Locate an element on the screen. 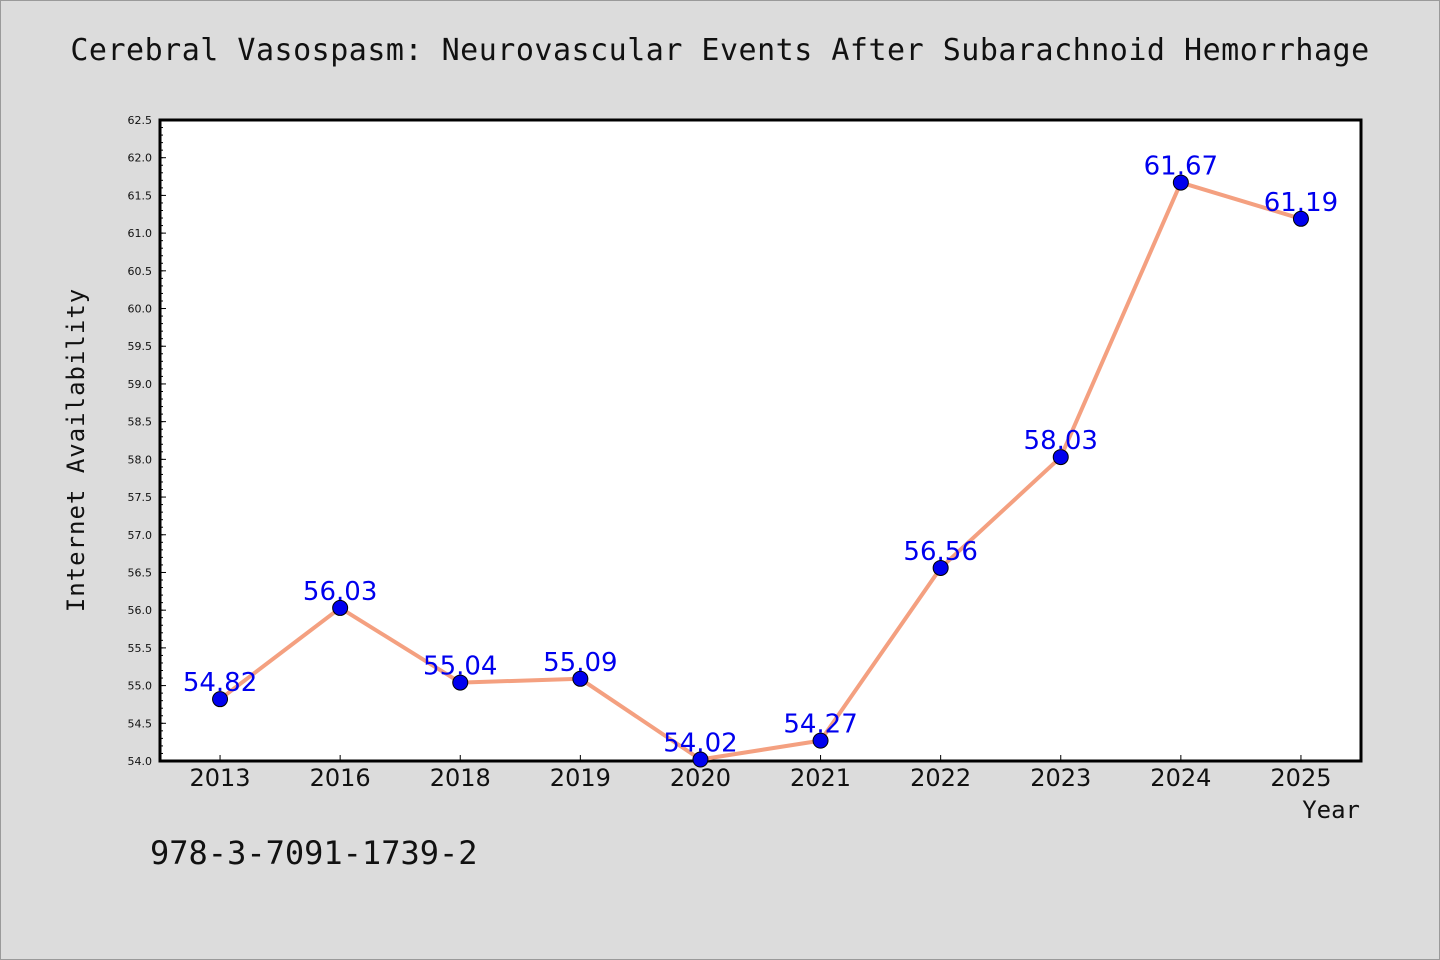  x-tick-label: 2019 is located at coordinates (580, 778).